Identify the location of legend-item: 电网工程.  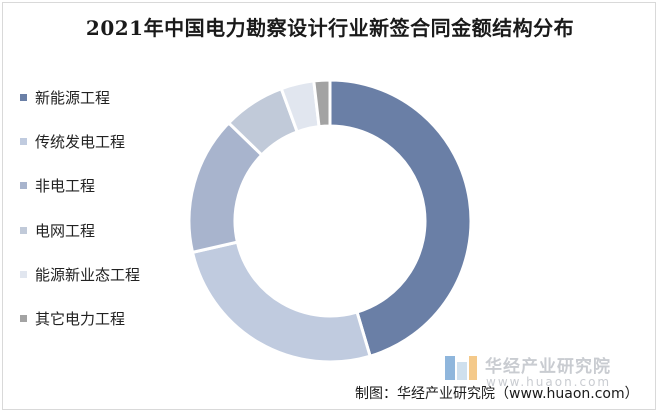
(57, 230).